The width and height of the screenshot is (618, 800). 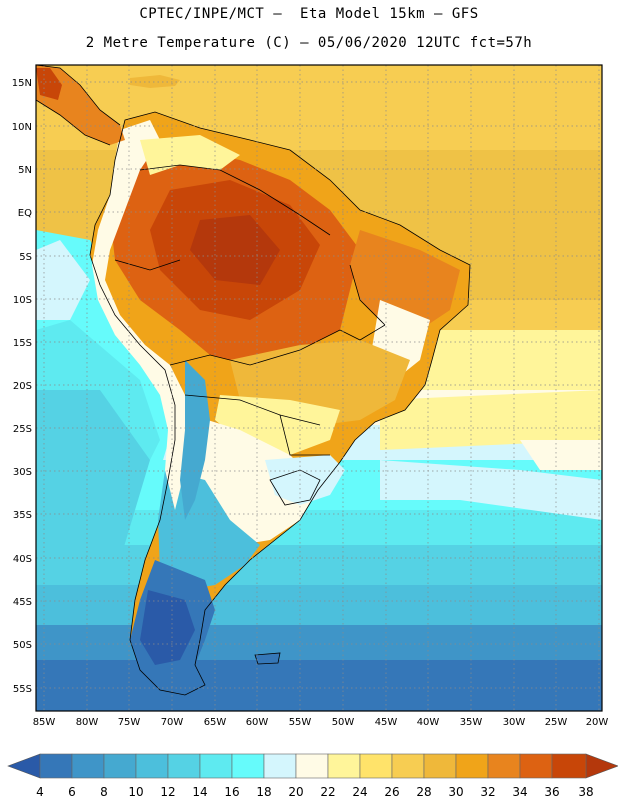 I want to click on lat-label-10s: 10S, so click(x=22, y=300).